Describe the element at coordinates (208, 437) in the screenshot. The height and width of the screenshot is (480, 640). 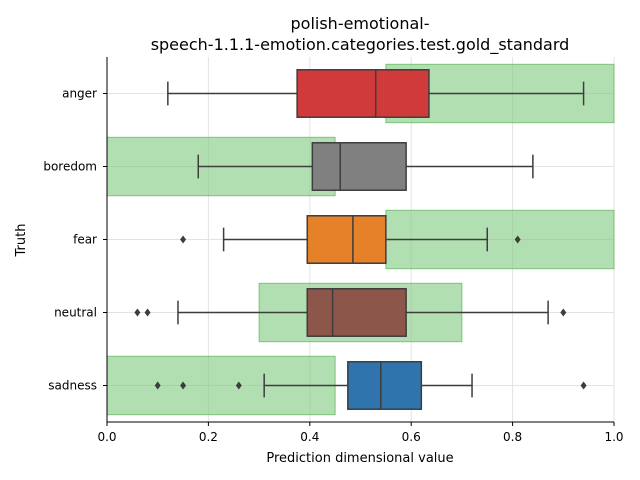
I see `x-tick-label: 0.2` at that location.